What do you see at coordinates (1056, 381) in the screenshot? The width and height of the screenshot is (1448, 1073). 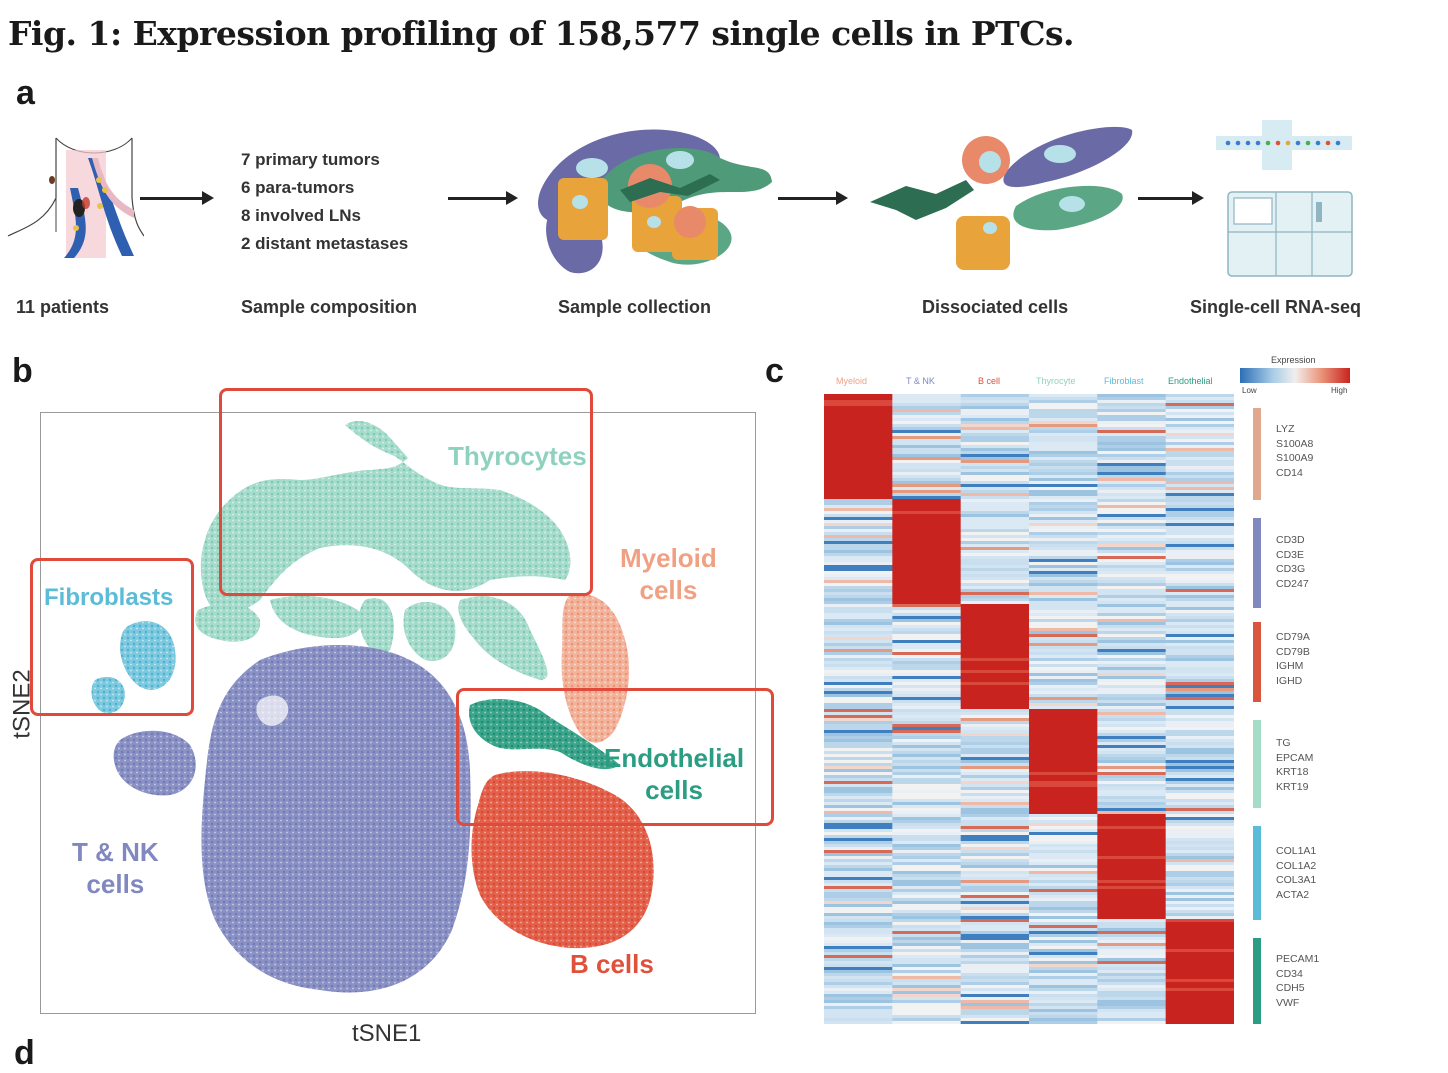 I see `heatmap-col-label-thyrocyte: Thyrocyte` at bounding box center [1056, 381].